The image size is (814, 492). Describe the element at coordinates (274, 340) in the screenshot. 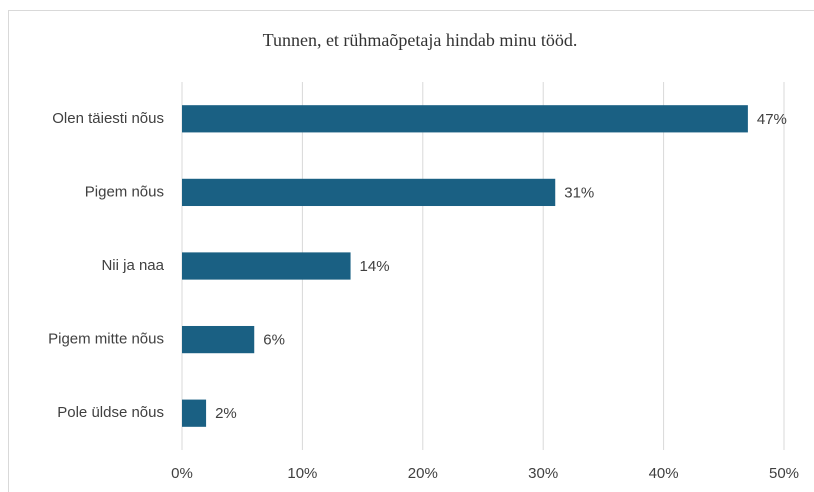

I see `data-label: 6%` at that location.